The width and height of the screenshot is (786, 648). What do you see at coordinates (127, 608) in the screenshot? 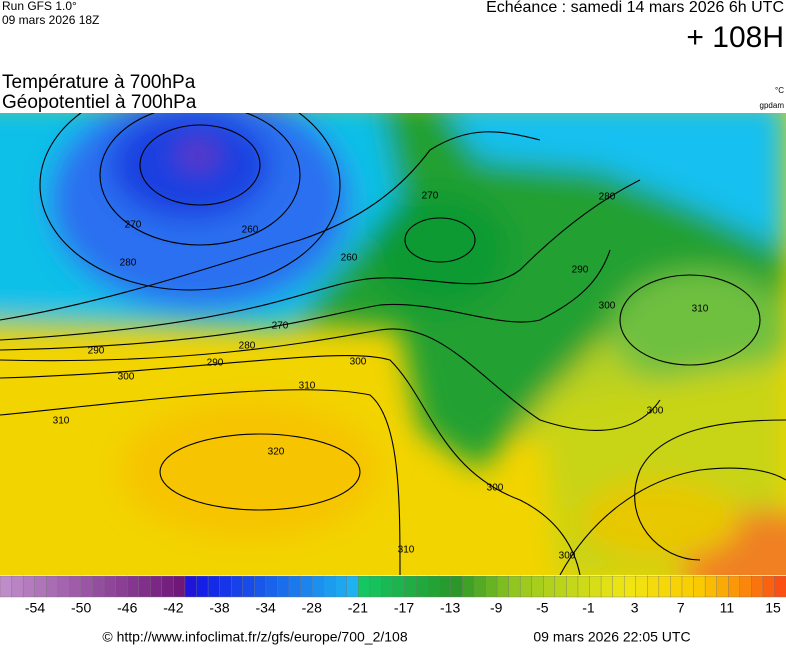
I see `colorbar-tick-label: -46` at bounding box center [127, 608].